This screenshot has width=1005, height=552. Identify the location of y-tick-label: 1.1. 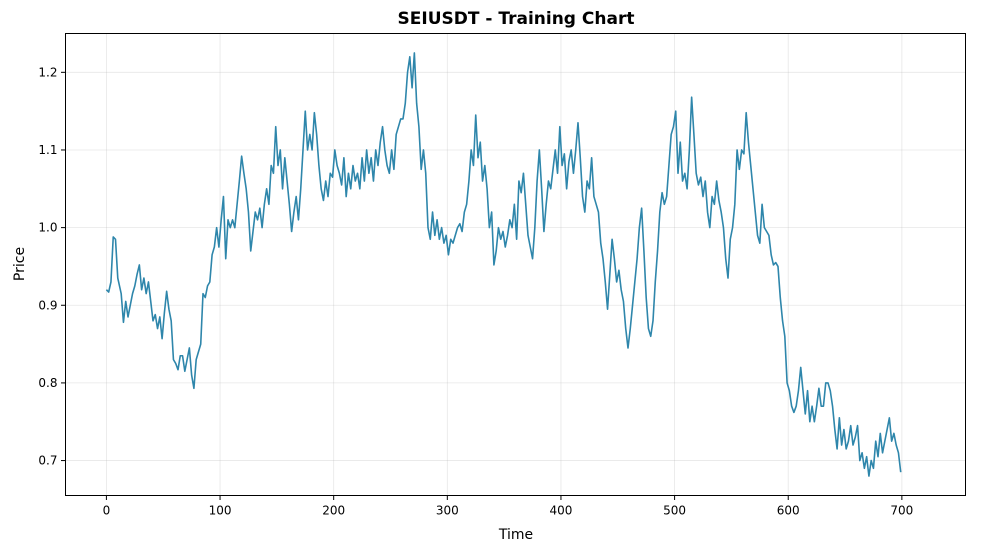
(47, 150).